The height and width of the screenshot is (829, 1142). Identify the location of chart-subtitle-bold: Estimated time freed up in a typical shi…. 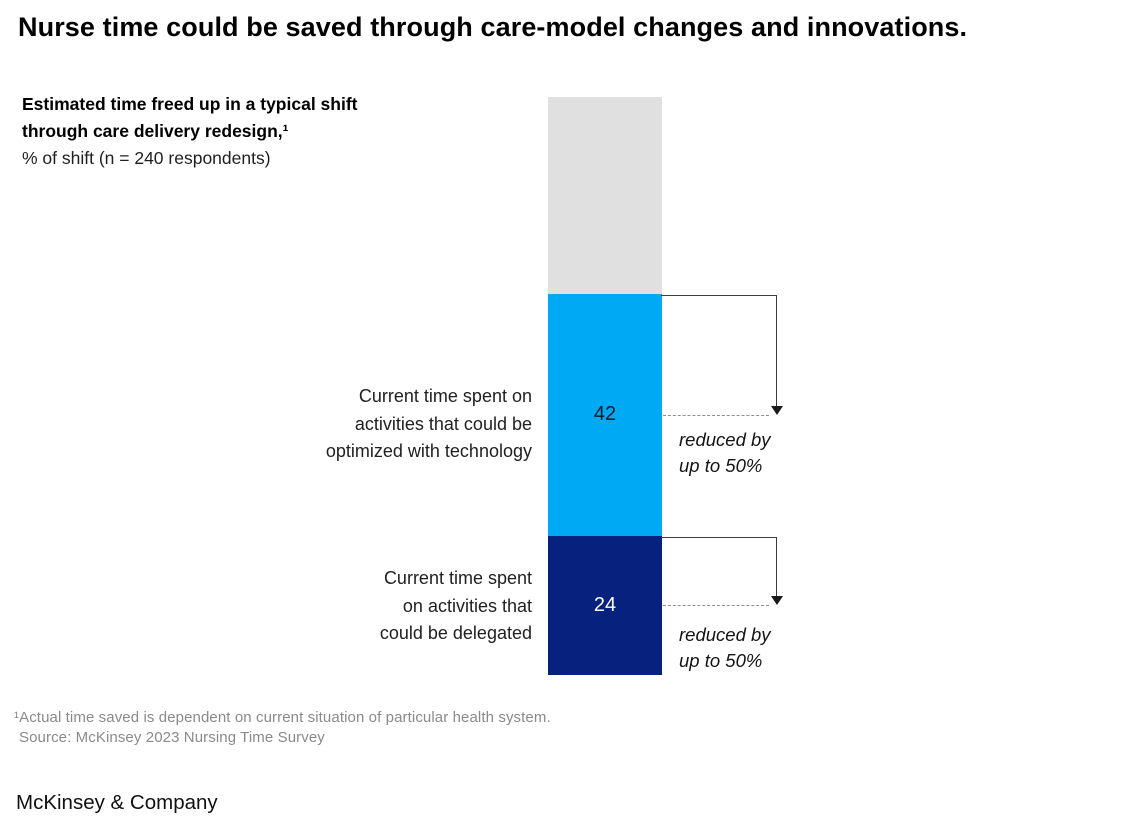
(190, 117).